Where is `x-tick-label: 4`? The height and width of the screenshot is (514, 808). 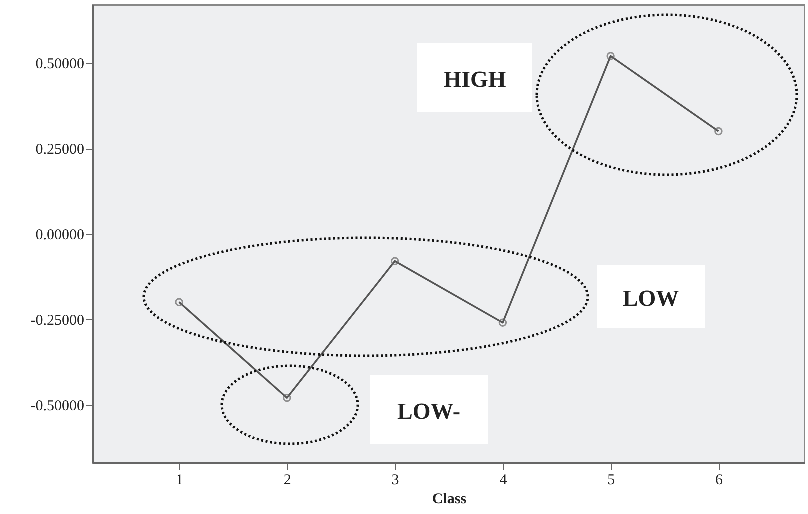
x-tick-label: 4 is located at coordinates (504, 480).